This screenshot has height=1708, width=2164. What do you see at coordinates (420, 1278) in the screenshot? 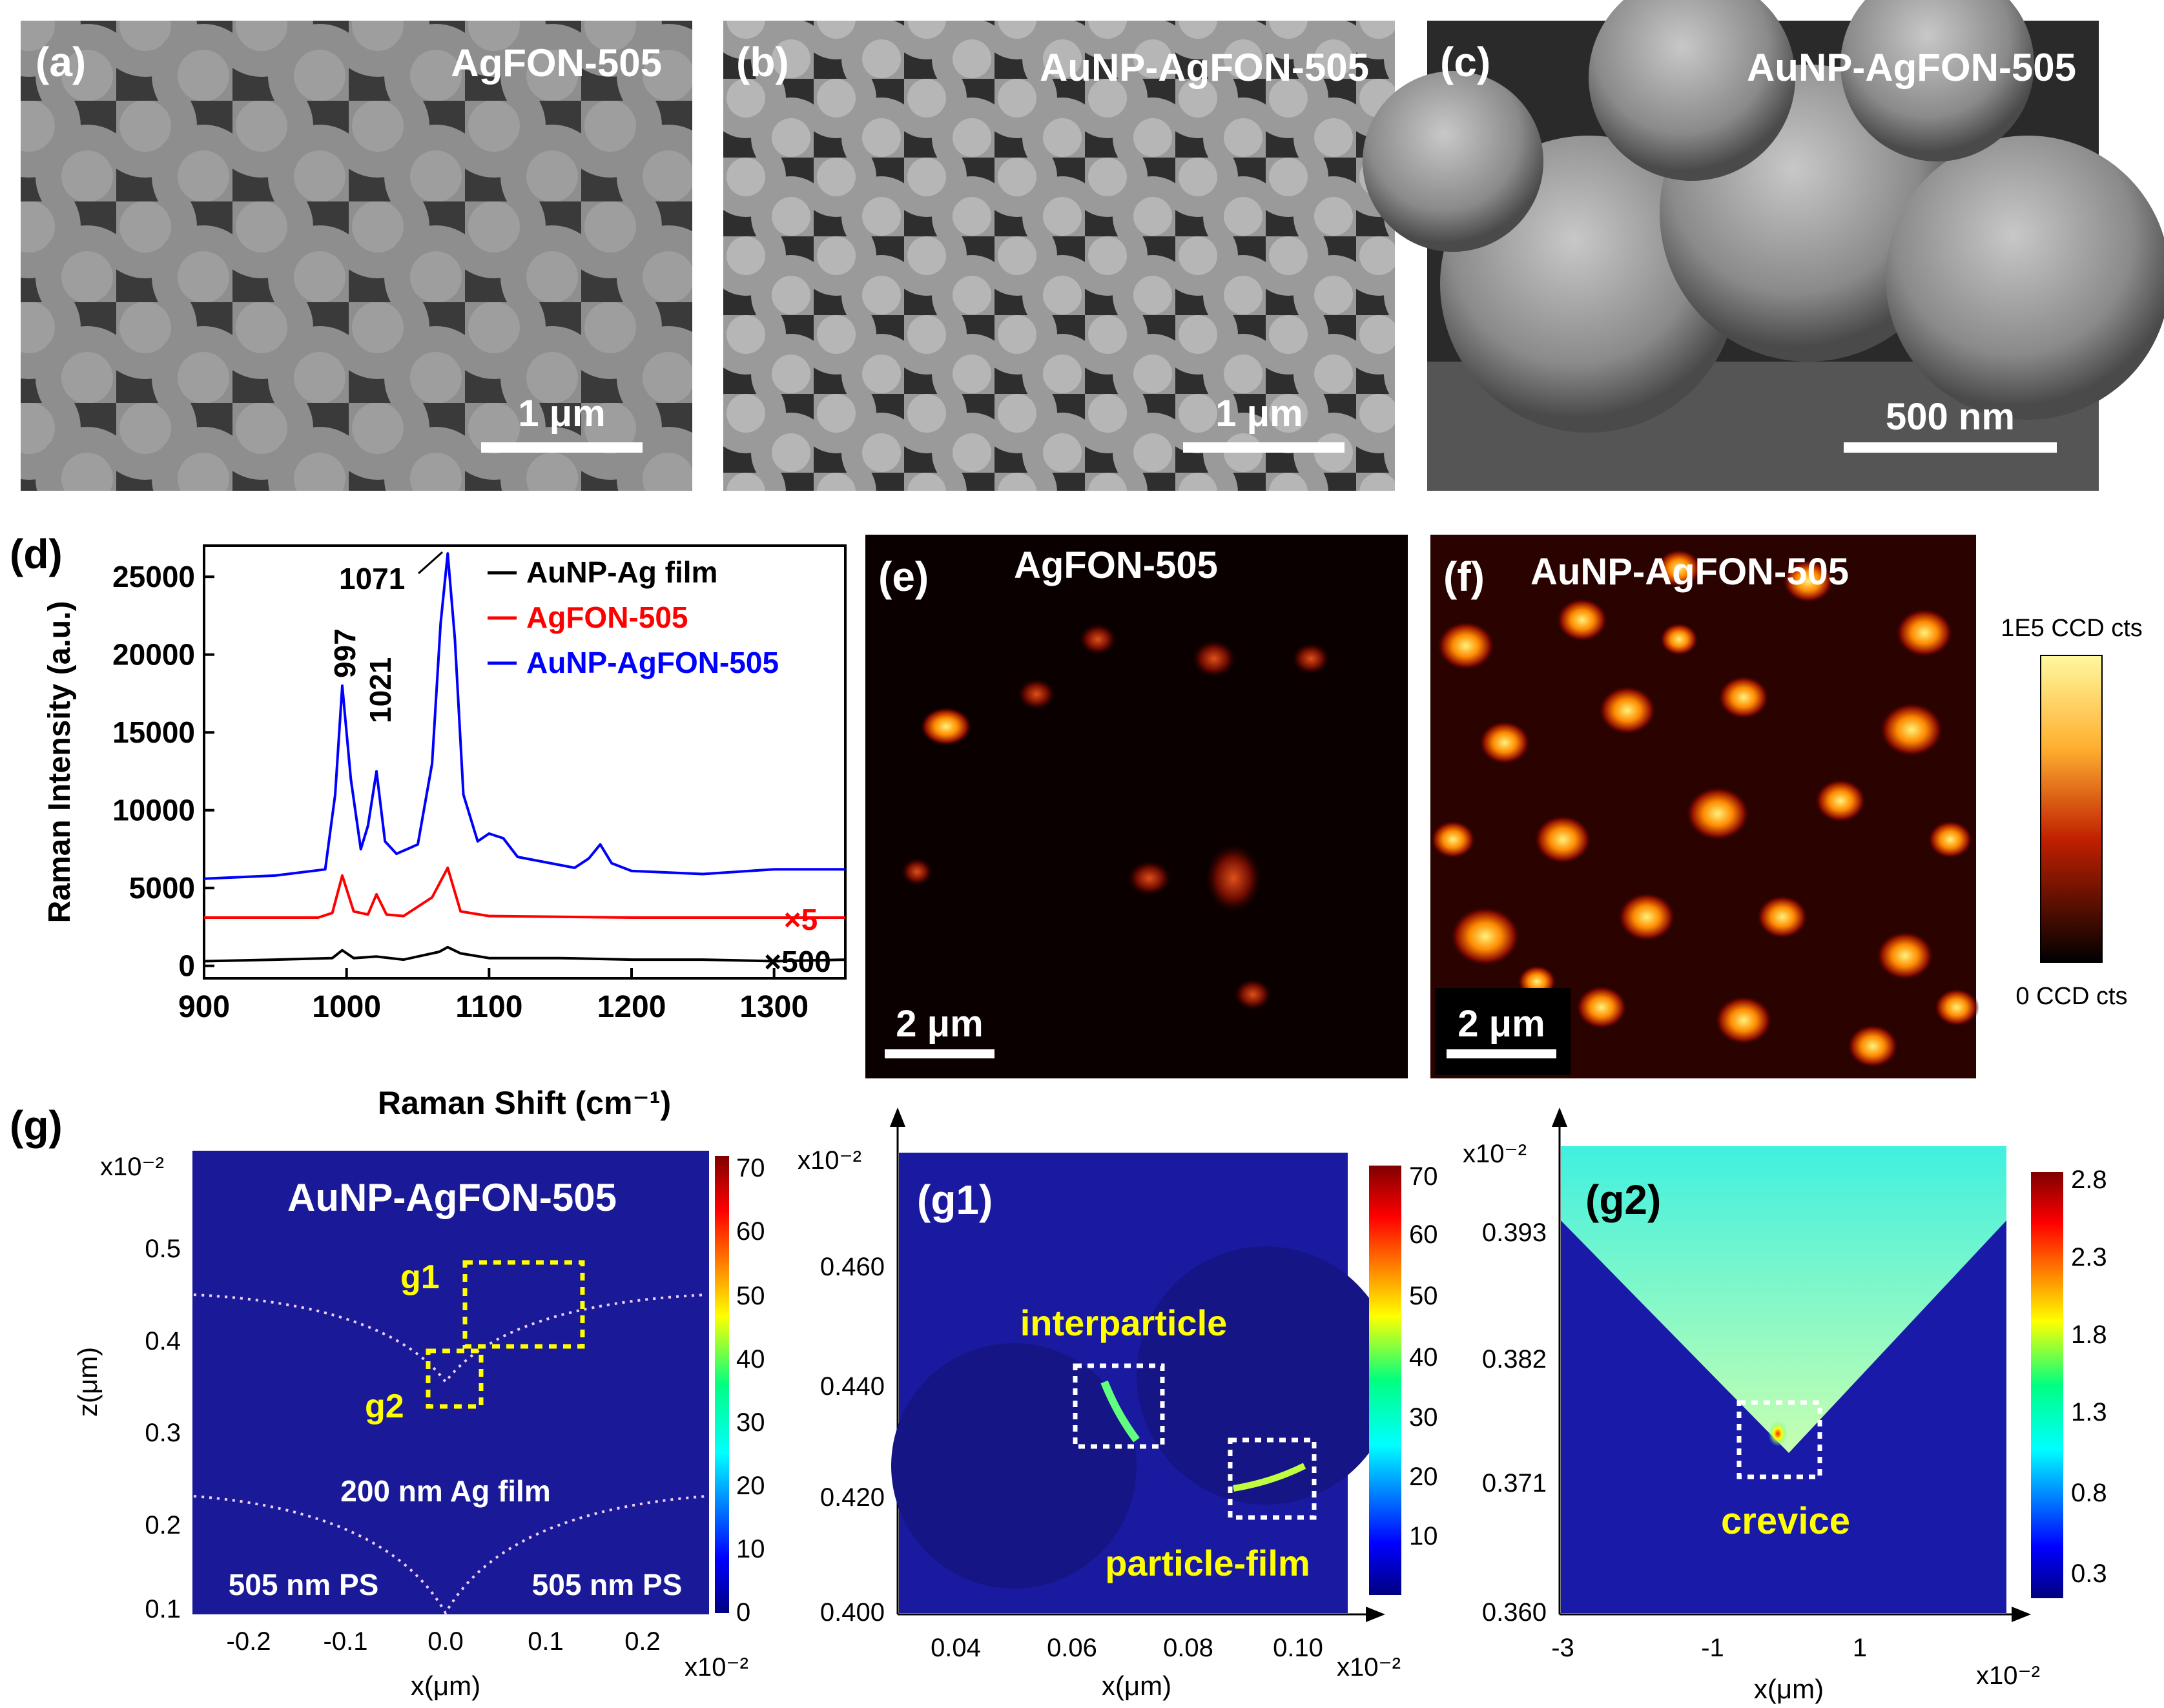
I see `g1-label: g1` at bounding box center [420, 1278].